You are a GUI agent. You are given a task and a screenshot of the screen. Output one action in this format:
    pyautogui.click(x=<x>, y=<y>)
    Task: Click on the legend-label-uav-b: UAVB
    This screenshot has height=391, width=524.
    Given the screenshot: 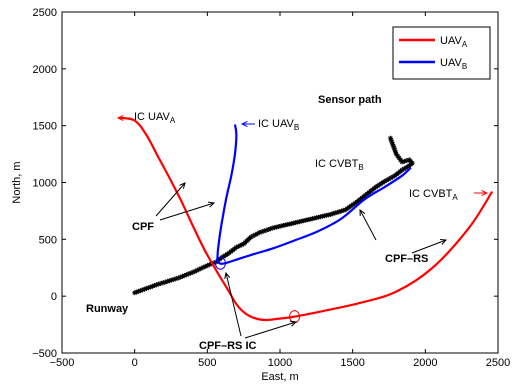 What is the action you would take?
    pyautogui.click(x=453, y=64)
    